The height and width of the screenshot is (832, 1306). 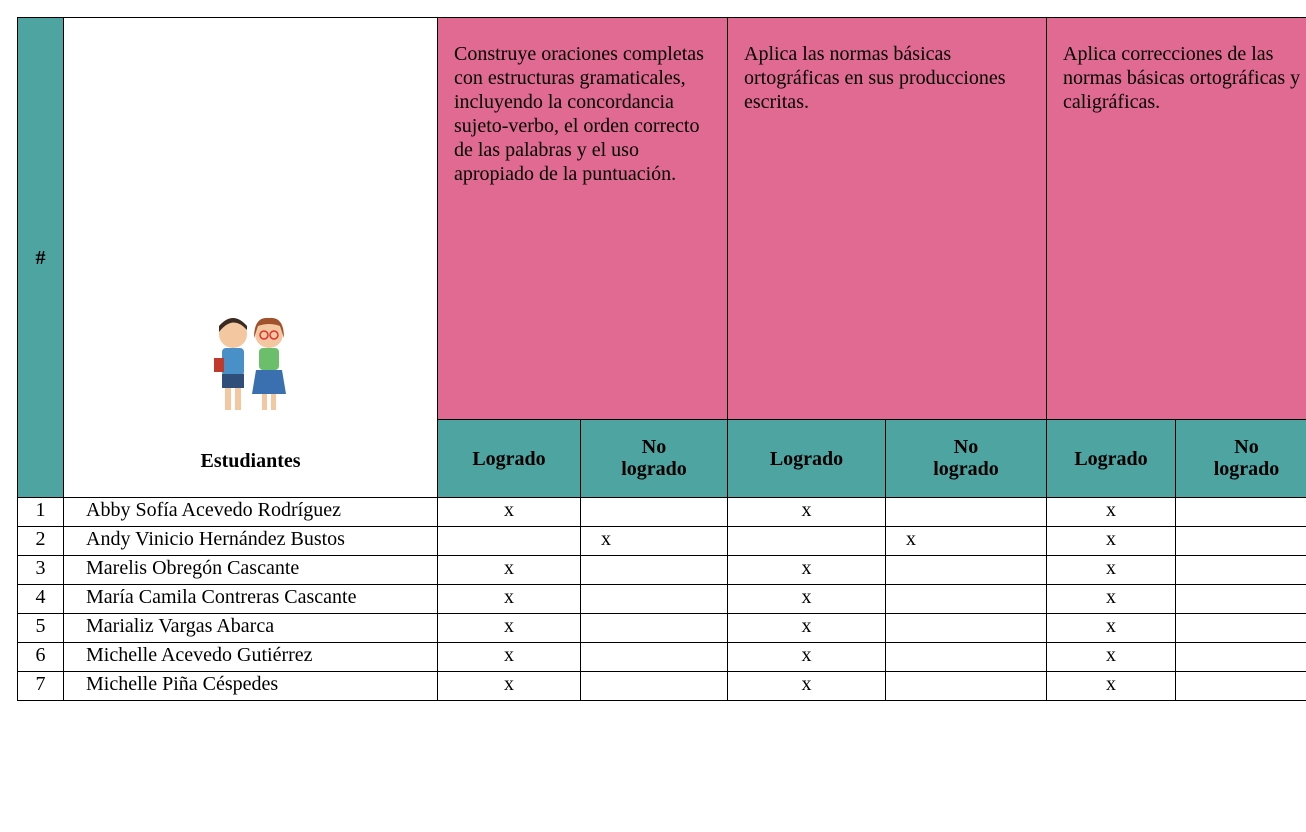 What do you see at coordinates (40, 541) in the screenshot?
I see `row-number: 2` at bounding box center [40, 541].